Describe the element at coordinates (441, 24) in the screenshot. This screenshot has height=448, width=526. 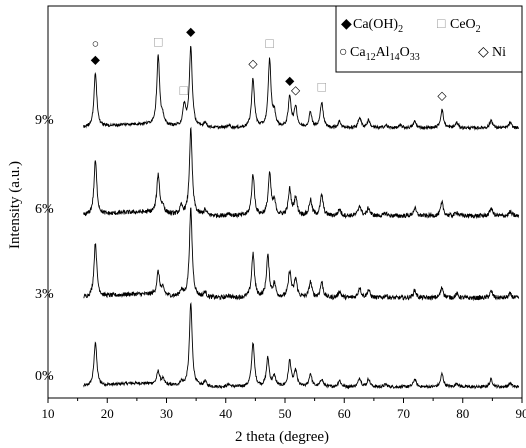
I see `legend-ceo2-symbol: □` at that location.